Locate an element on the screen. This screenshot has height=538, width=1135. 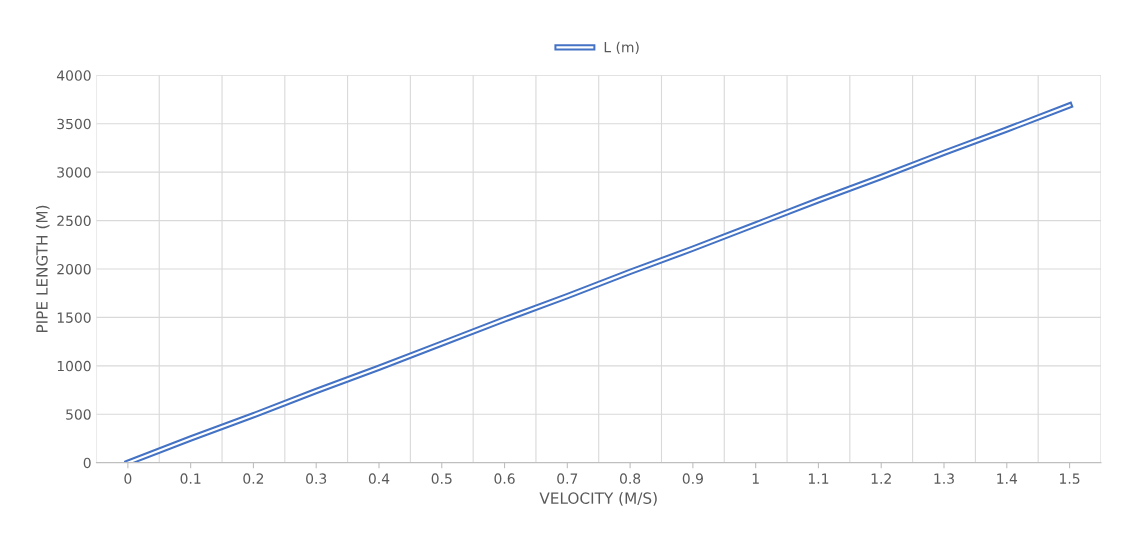
x-tick-label: 0 is located at coordinates (128, 478).